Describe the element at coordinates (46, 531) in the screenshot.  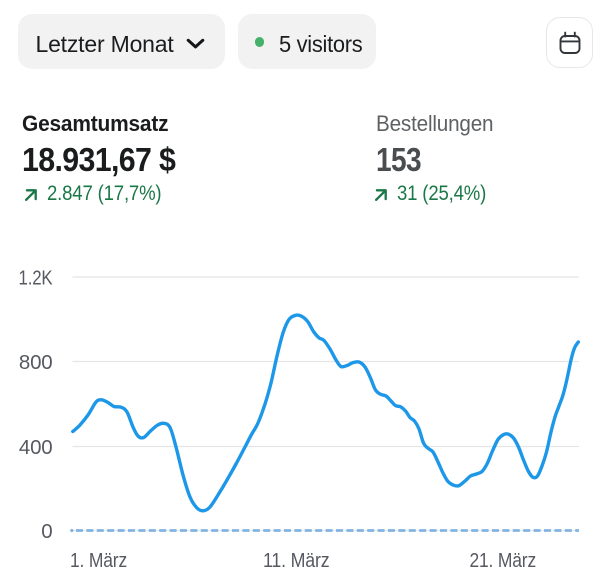
I see `svg-text: 0` at that location.